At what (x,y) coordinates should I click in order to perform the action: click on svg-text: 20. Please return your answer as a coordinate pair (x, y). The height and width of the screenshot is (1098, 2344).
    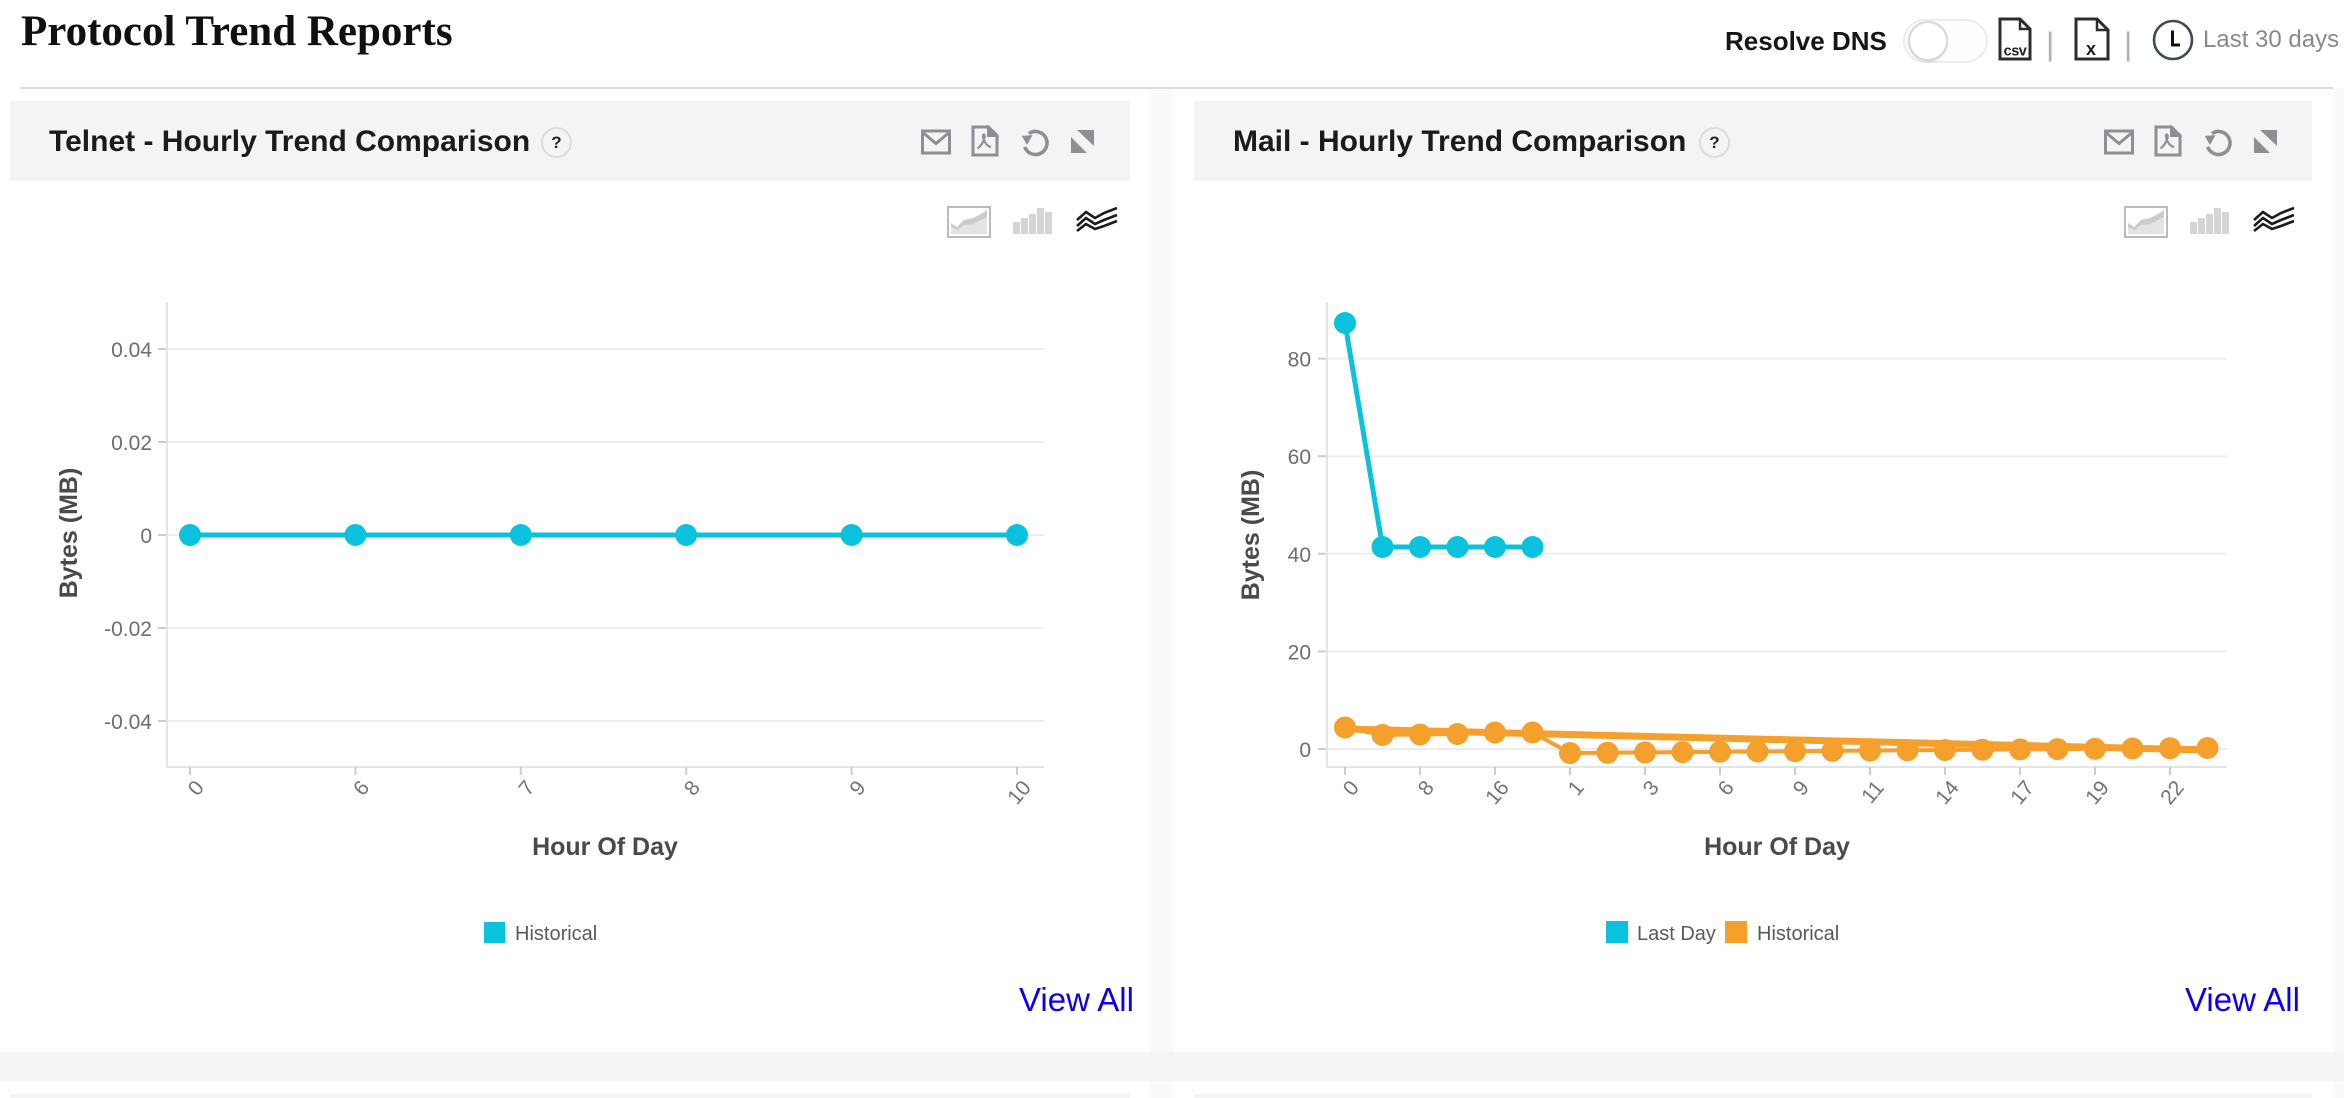
    Looking at the image, I should click on (1299, 652).